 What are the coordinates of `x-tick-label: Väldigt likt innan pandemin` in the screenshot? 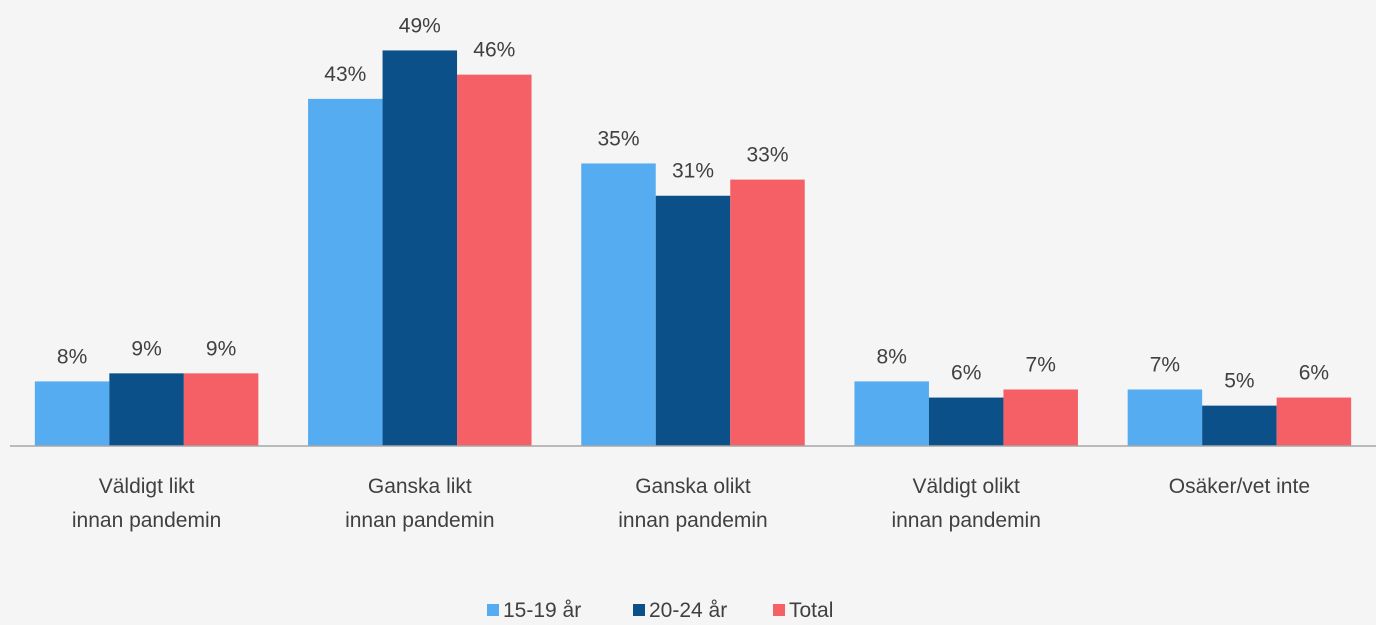 It's located at (146, 503).